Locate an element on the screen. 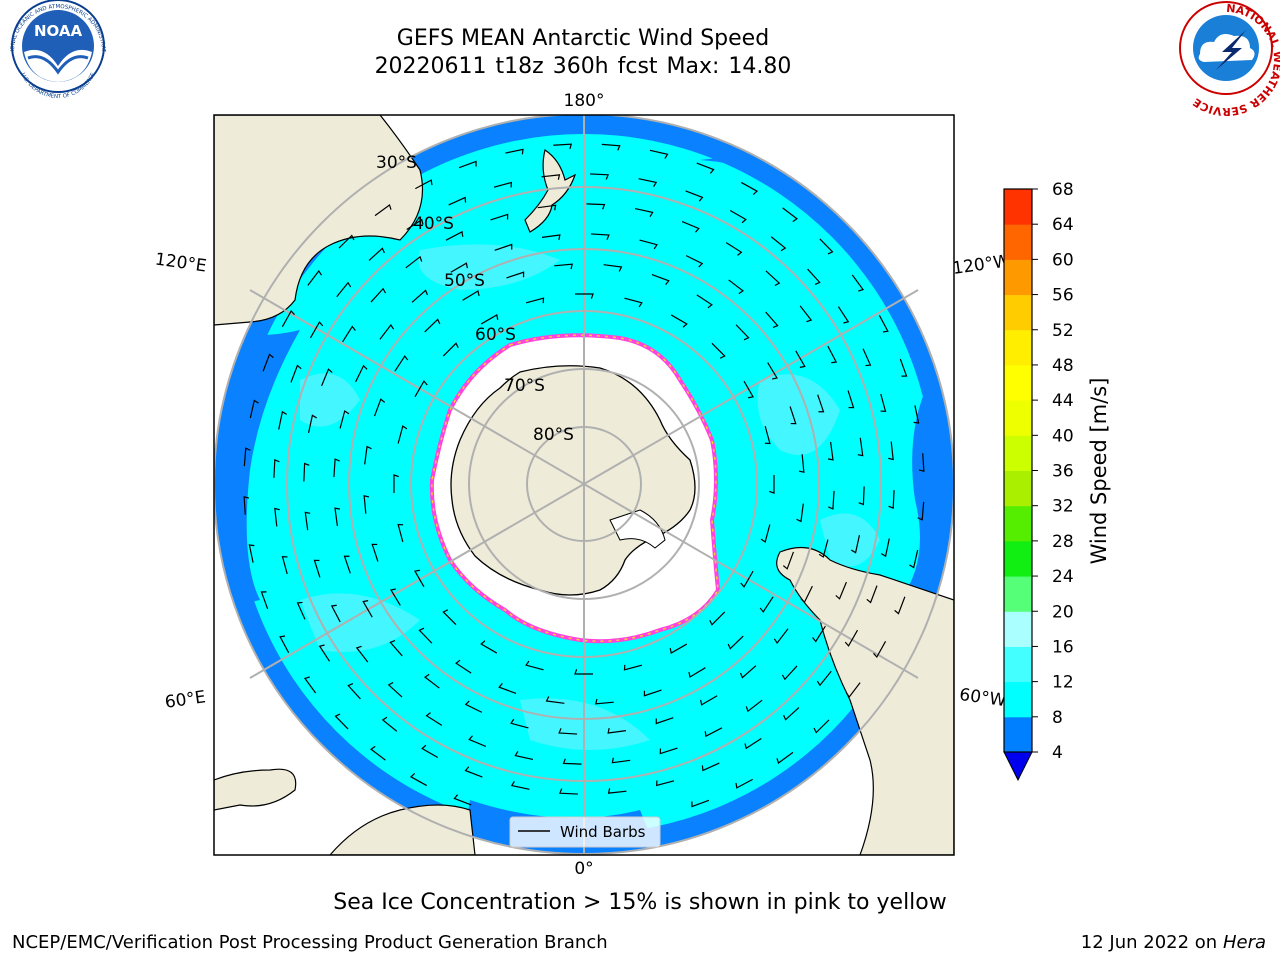 Image resolution: width=1280 pixels, height=960 pixels. colorbar-tick-label: 48 is located at coordinates (1063, 366).